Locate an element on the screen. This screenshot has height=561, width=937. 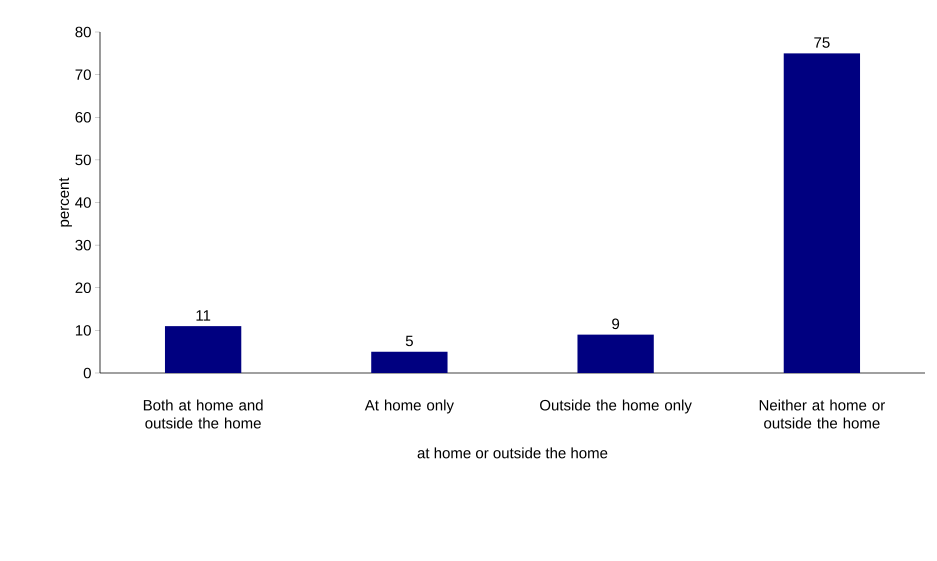
y-tick-label: 50 is located at coordinates (83, 160).